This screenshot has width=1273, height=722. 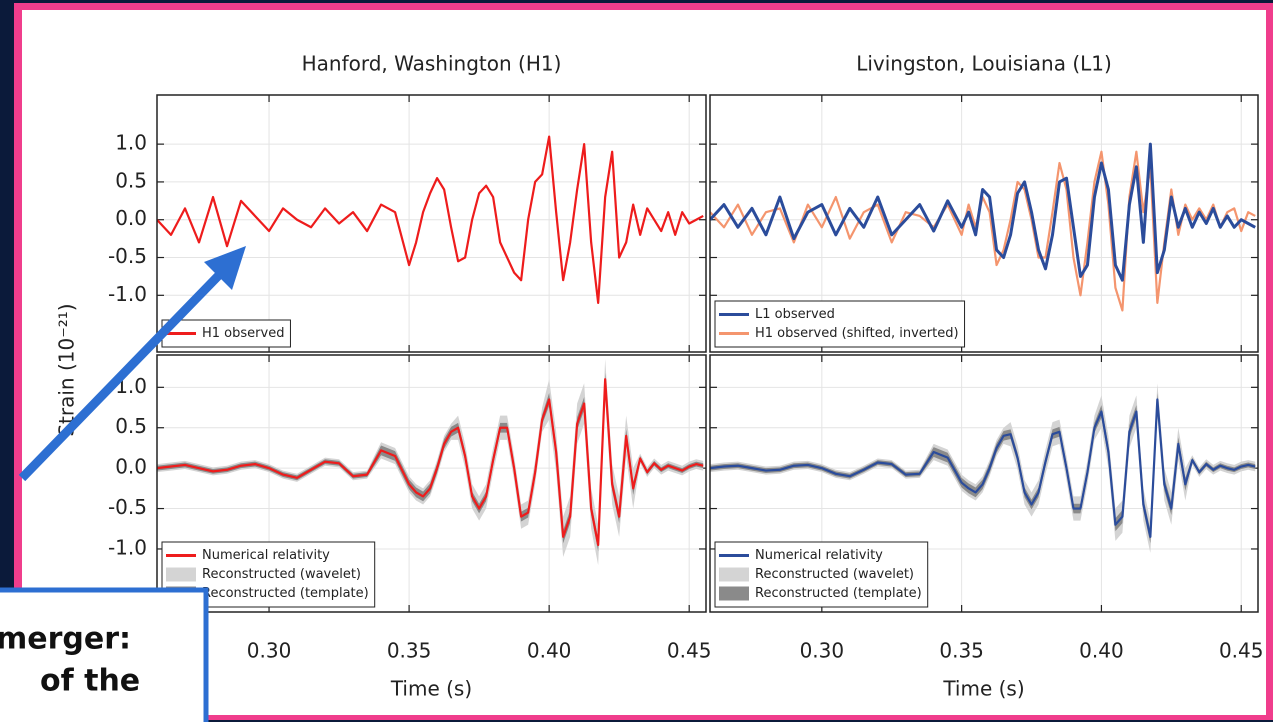 What do you see at coordinates (67, 369) in the screenshot?
I see `y-axis-label: Strain (10⁻²¹)` at bounding box center [67, 369].